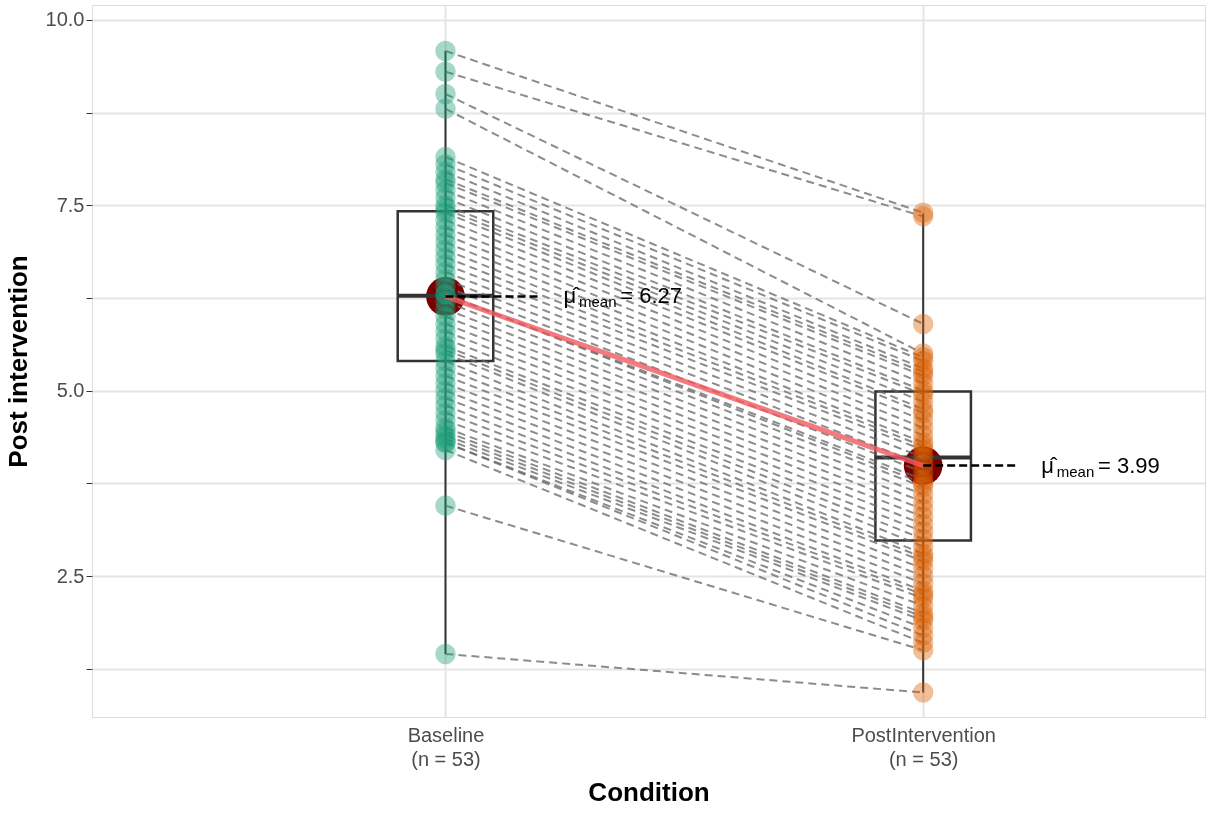 Image resolution: width=1218 pixels, height=817 pixels. I want to click on x-tick-label: PostIntervention (n = 53), so click(923, 746).